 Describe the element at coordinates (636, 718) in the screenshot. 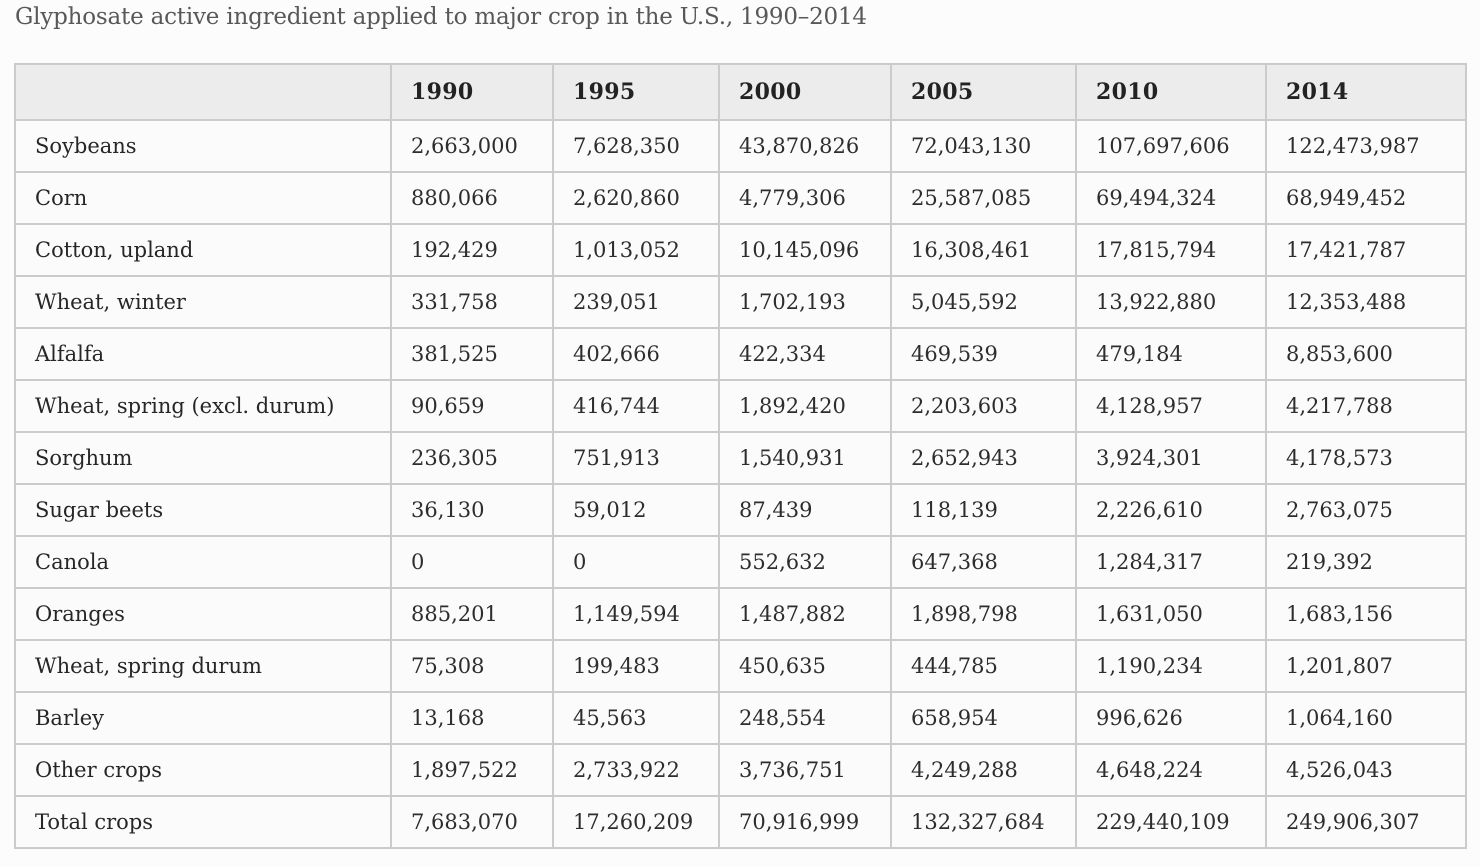

I see `value-cell: 45,563` at that location.